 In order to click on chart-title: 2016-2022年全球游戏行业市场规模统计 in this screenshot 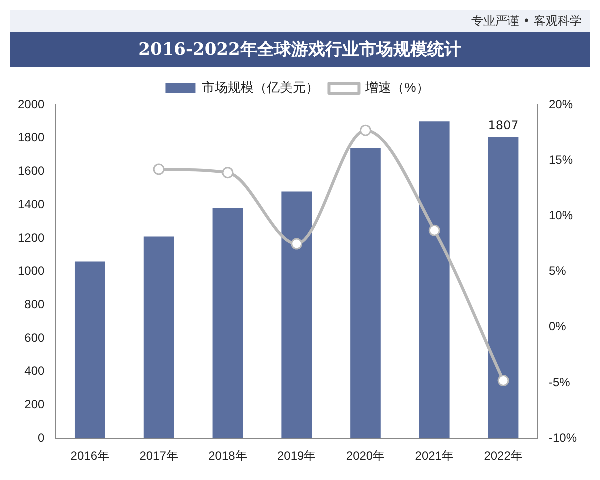, I will do `click(300, 49)`.